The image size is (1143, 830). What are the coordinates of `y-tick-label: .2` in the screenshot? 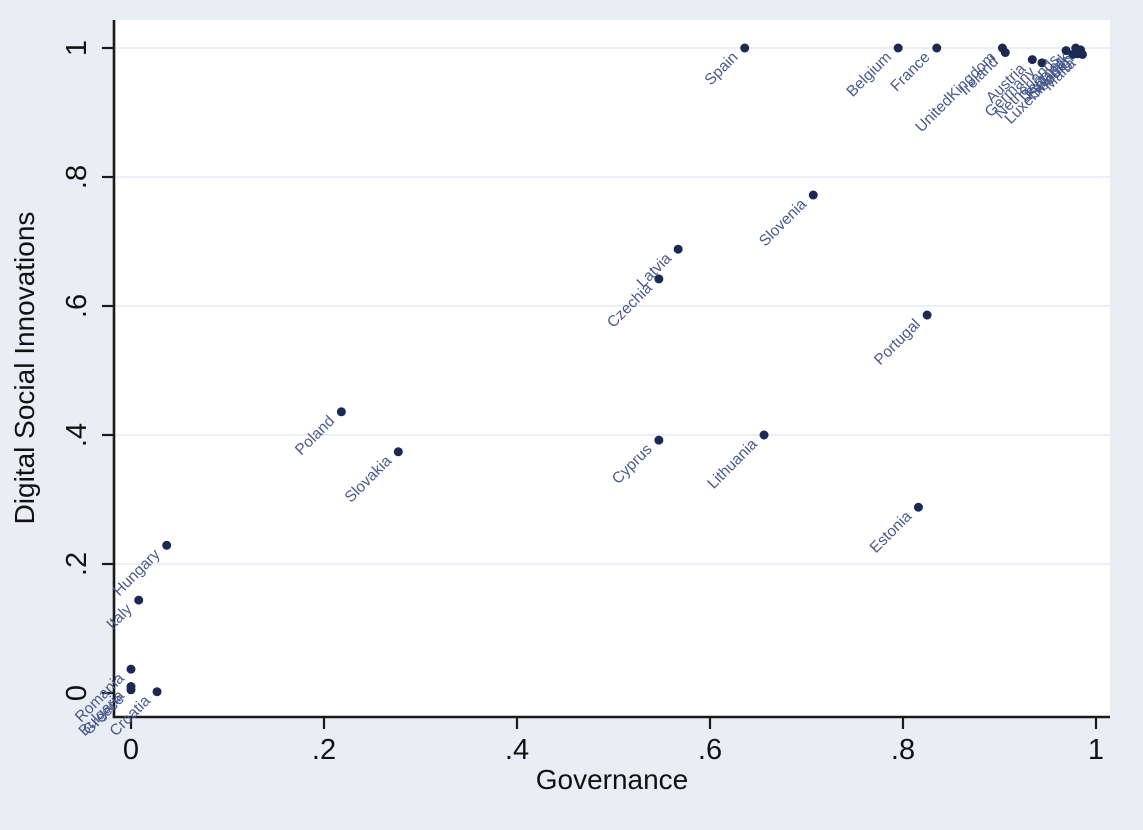 It's located at (77, 564).